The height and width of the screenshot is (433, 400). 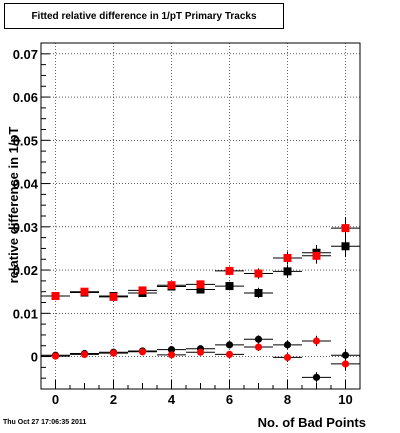 I want to click on y-tick-label: 0.06, so click(x=25, y=97).